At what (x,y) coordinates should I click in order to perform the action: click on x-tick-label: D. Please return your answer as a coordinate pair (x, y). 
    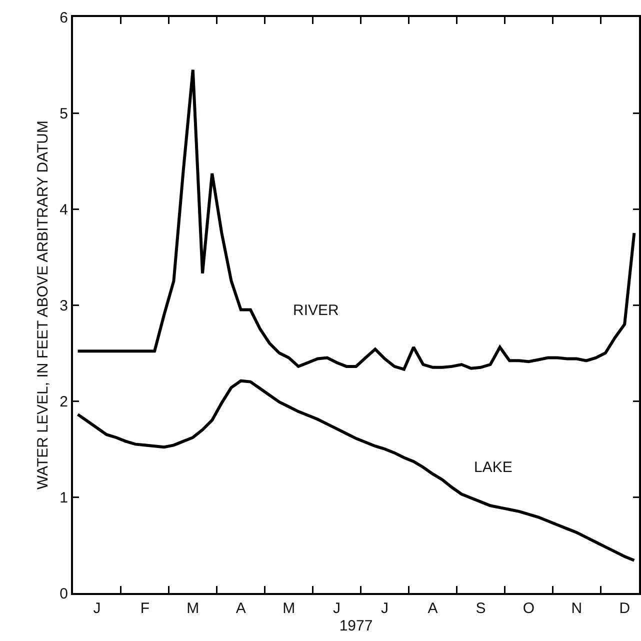
    Looking at the image, I should click on (624, 608).